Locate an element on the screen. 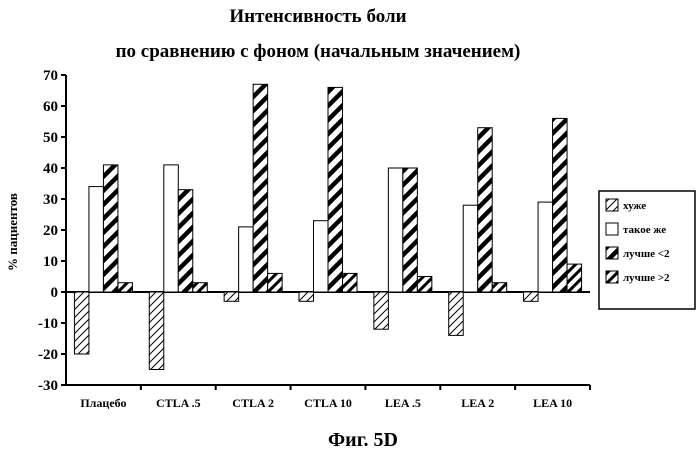  category-label: LEA 10 is located at coordinates (552, 403).